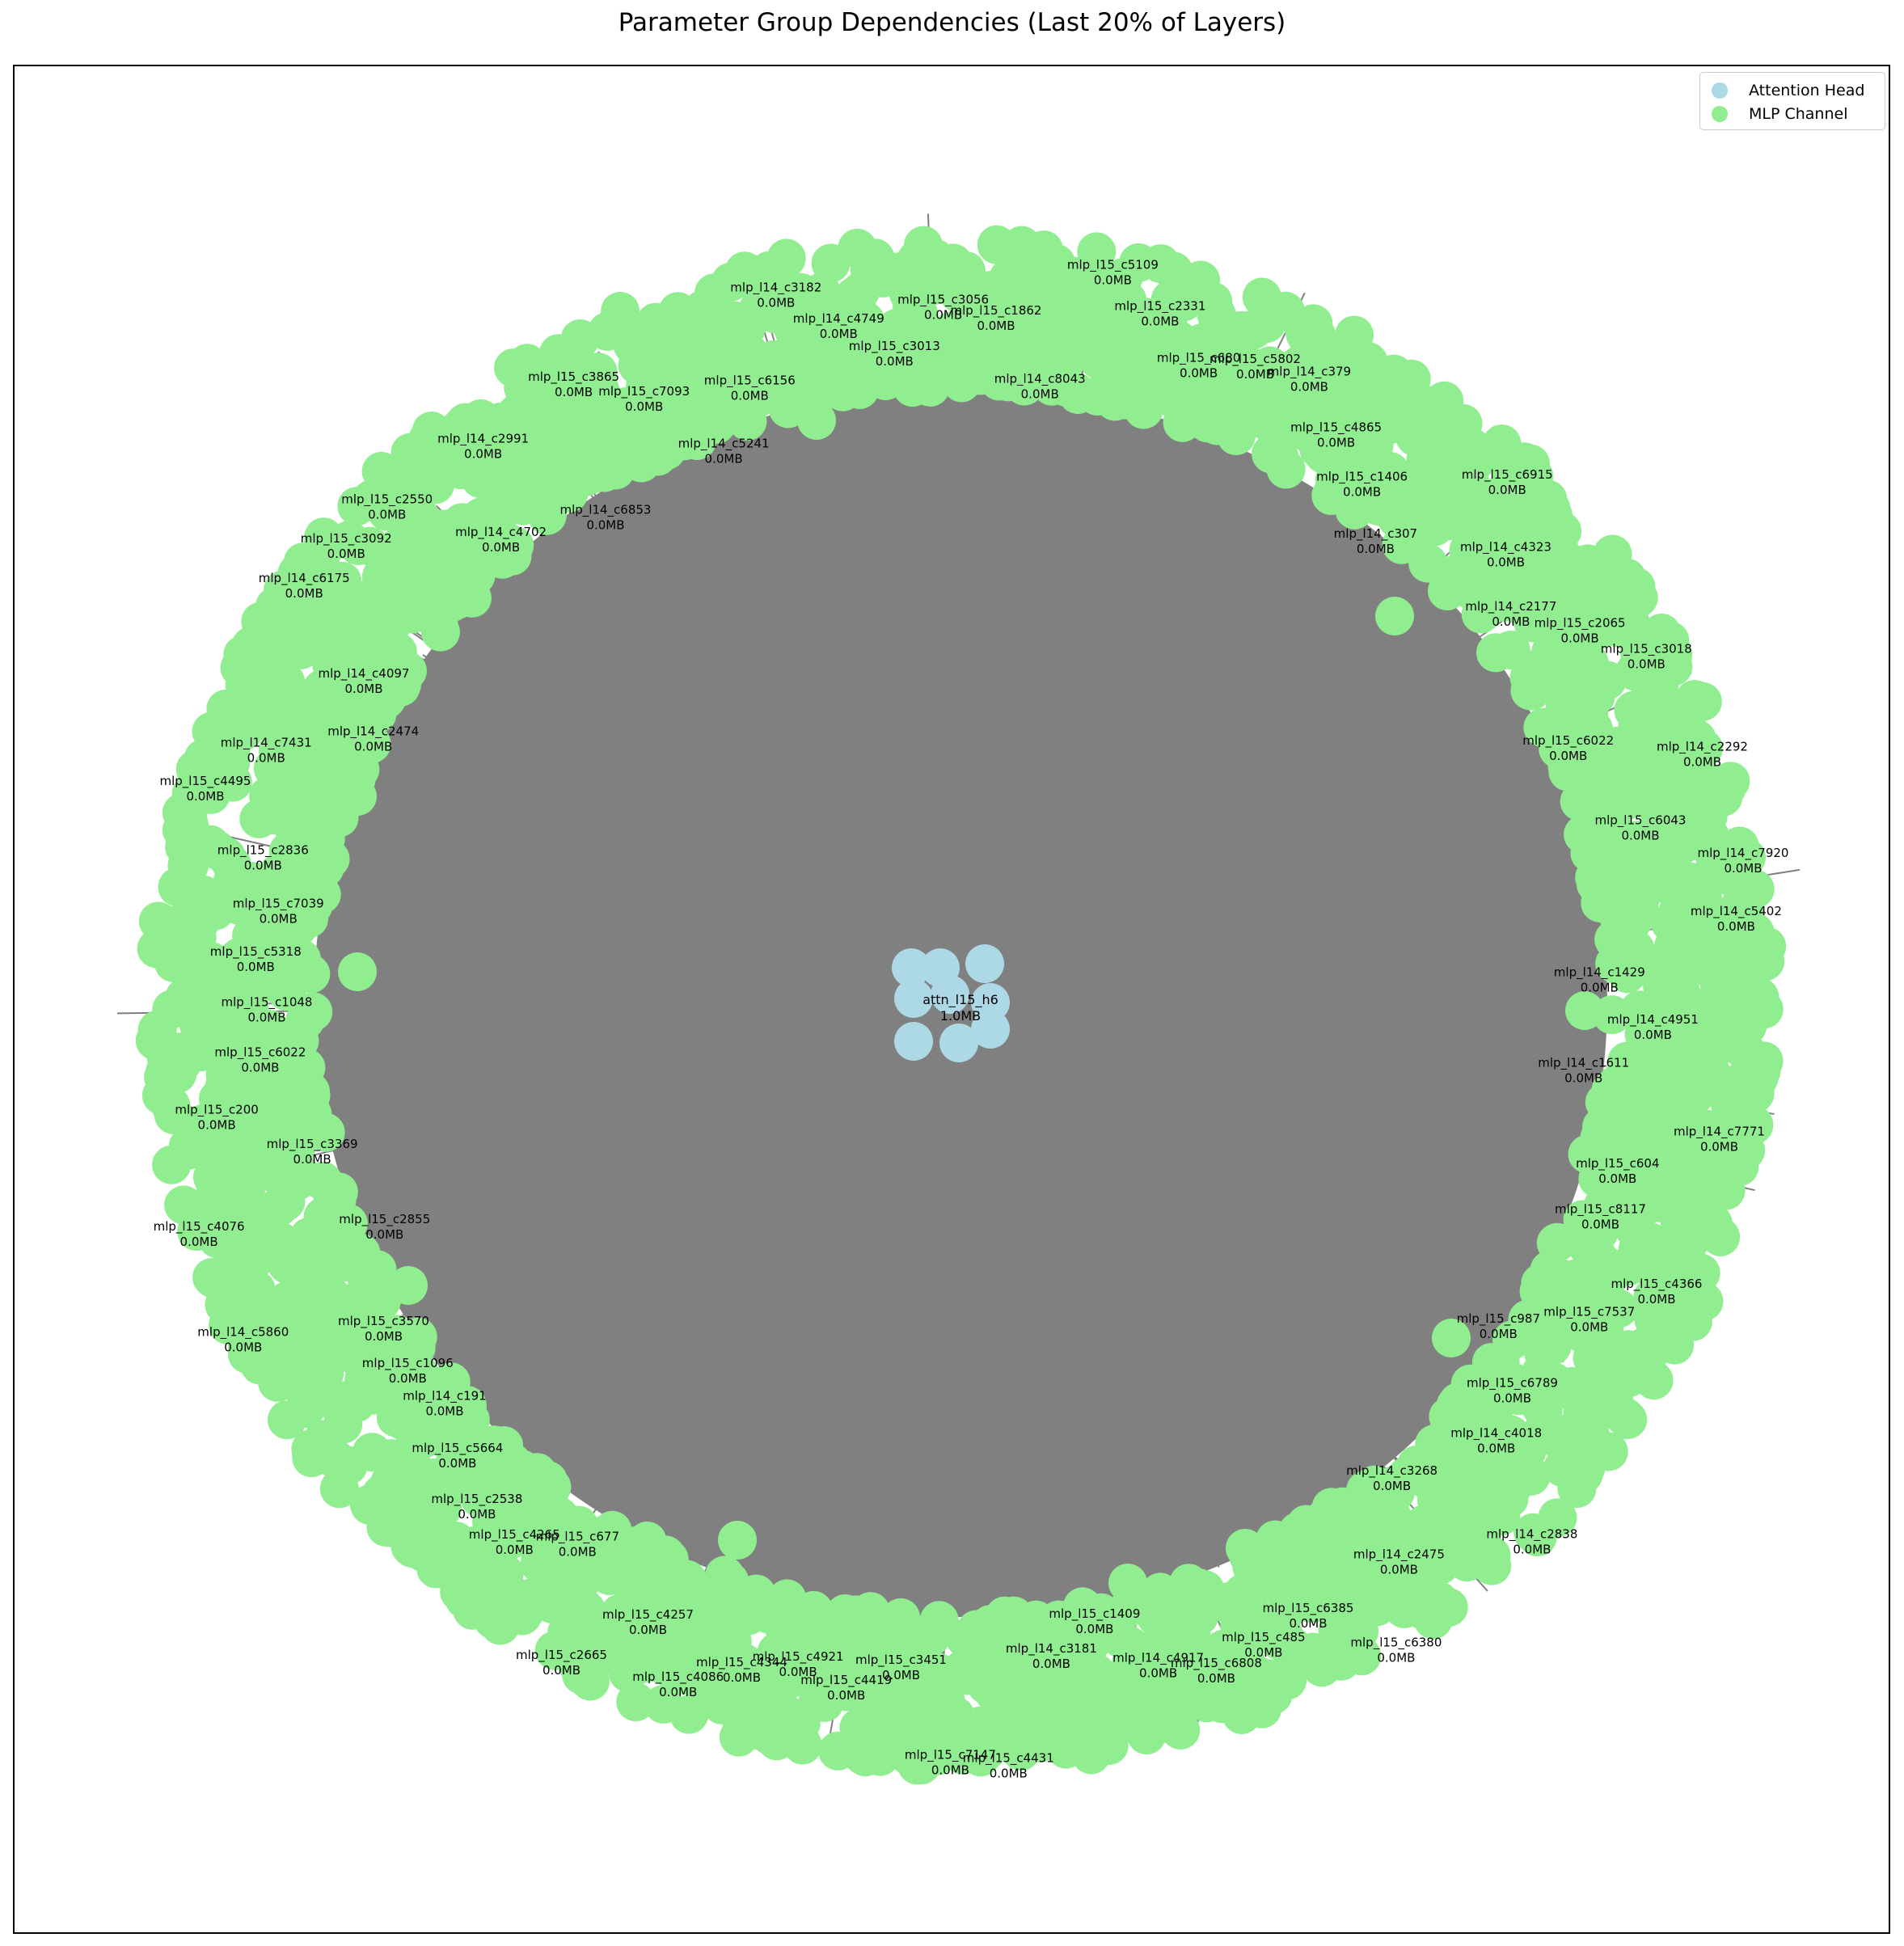 The height and width of the screenshot is (1946, 1904). What do you see at coordinates (217, 1110) in the screenshot?
I see `mlp-node-label: mlp_l15_c200` at bounding box center [217, 1110].